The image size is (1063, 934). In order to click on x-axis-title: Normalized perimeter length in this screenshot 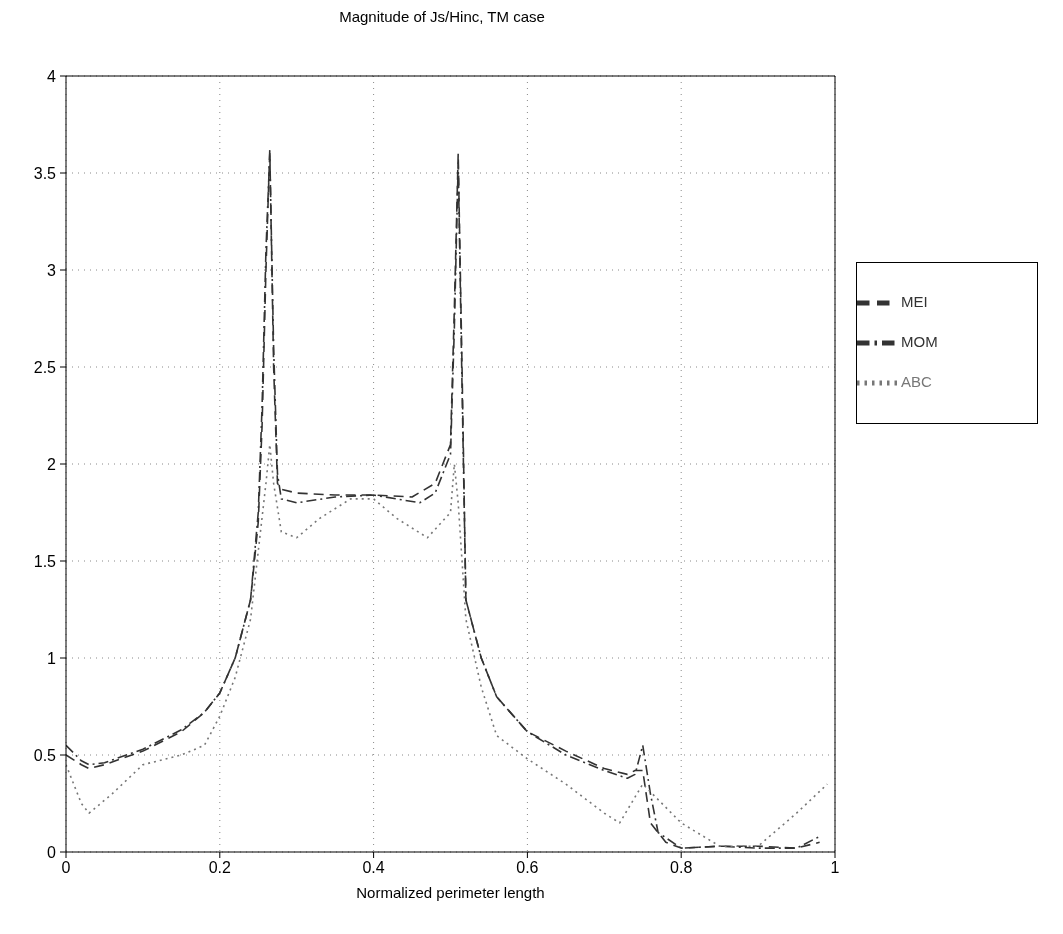, I will do `click(450, 892)`.